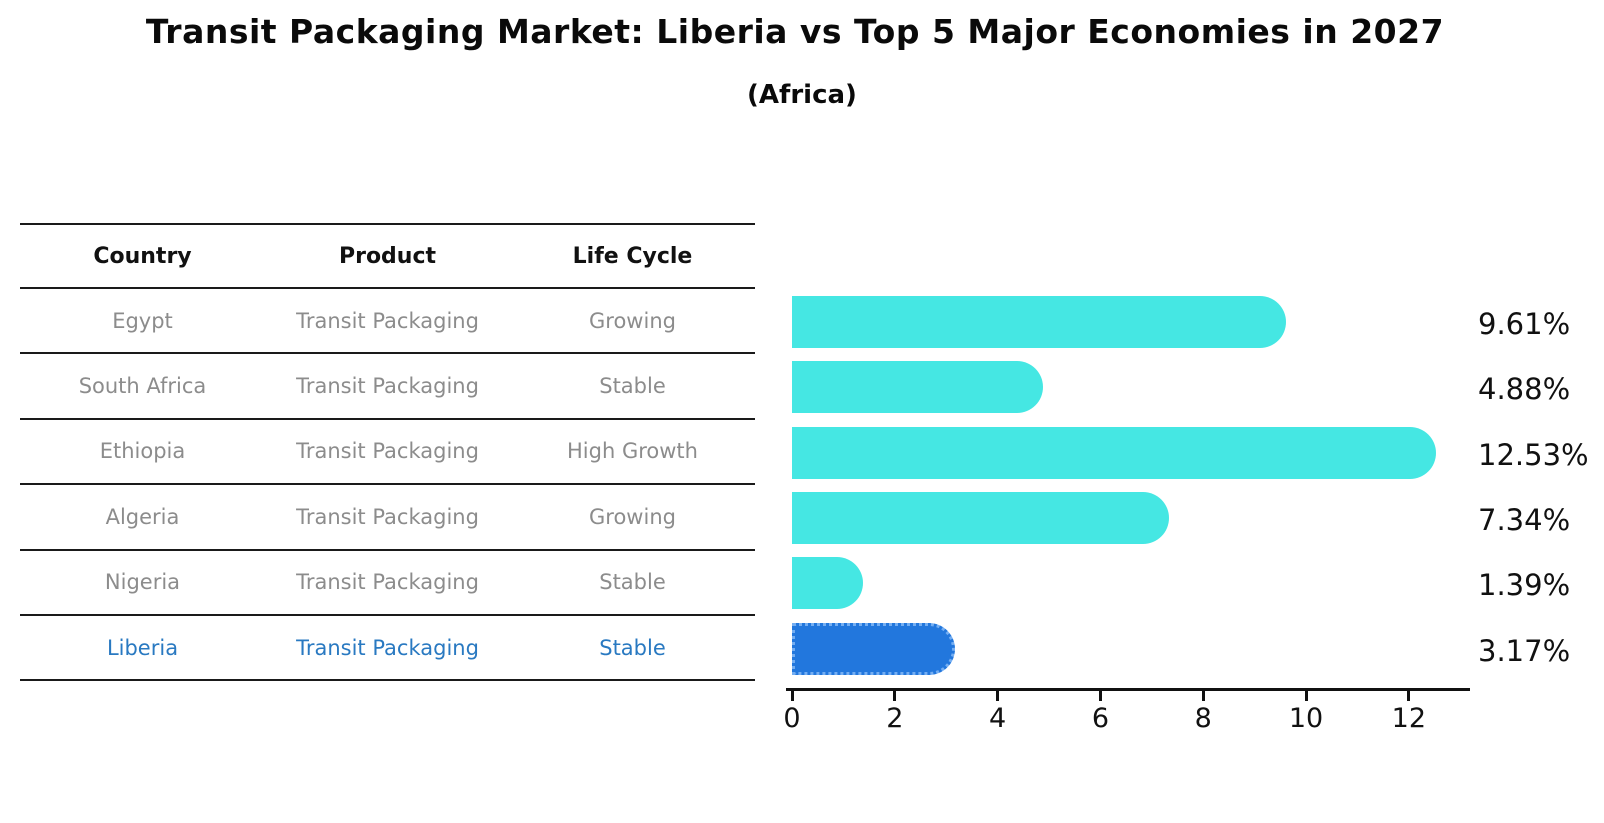  What do you see at coordinates (1306, 718) in the screenshot?
I see `x-axis-tick-label: 10` at bounding box center [1306, 718].